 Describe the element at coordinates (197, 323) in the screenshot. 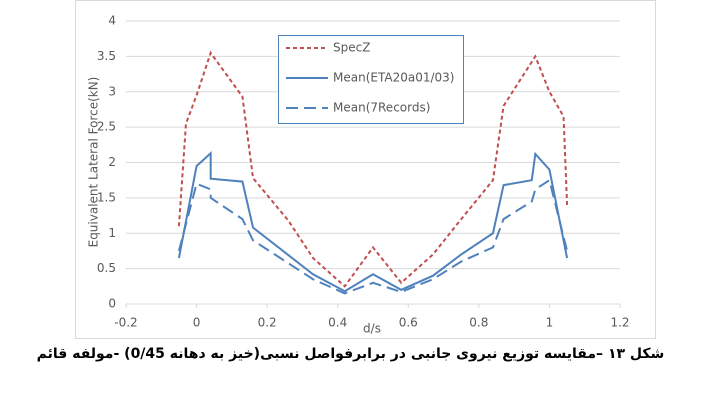

I see `x-tick-label: 0` at that location.